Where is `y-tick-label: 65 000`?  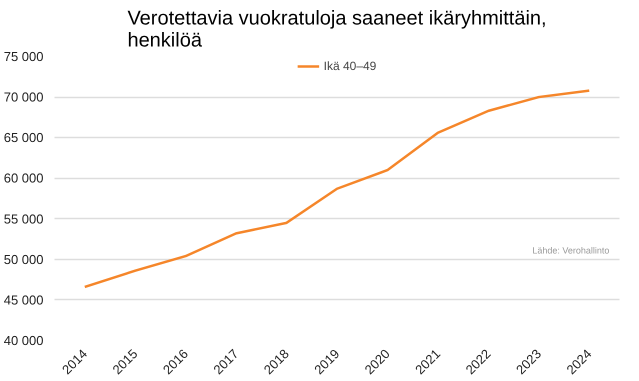
y-tick-label: 65 000 is located at coordinates (24, 138).